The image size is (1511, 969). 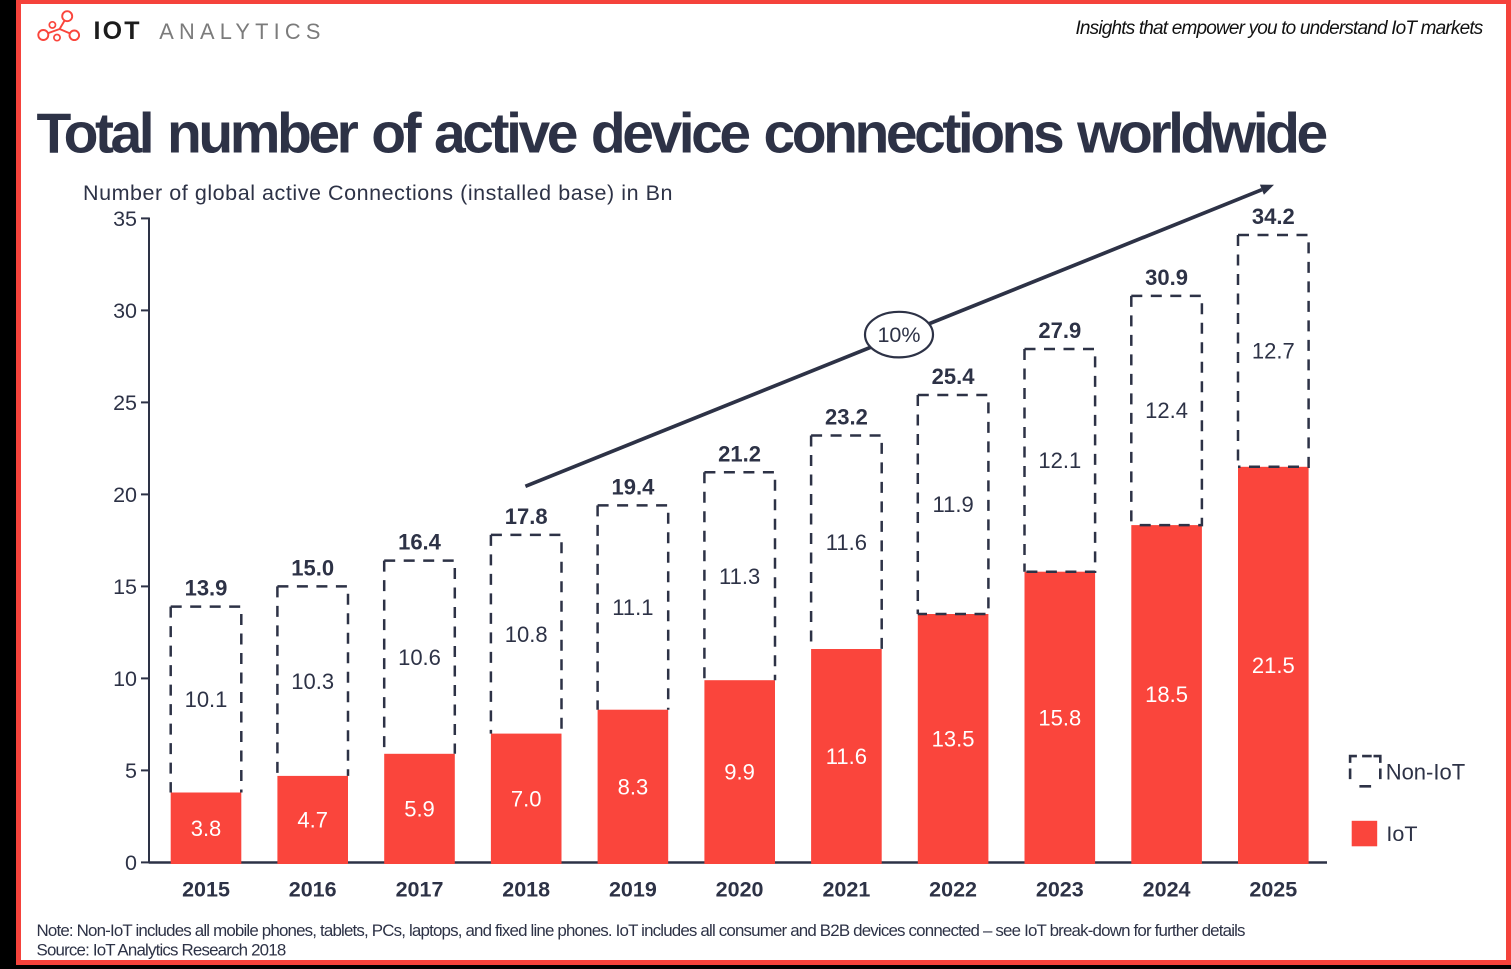 What do you see at coordinates (125, 403) in the screenshot?
I see `svg-text: 25` at bounding box center [125, 403].